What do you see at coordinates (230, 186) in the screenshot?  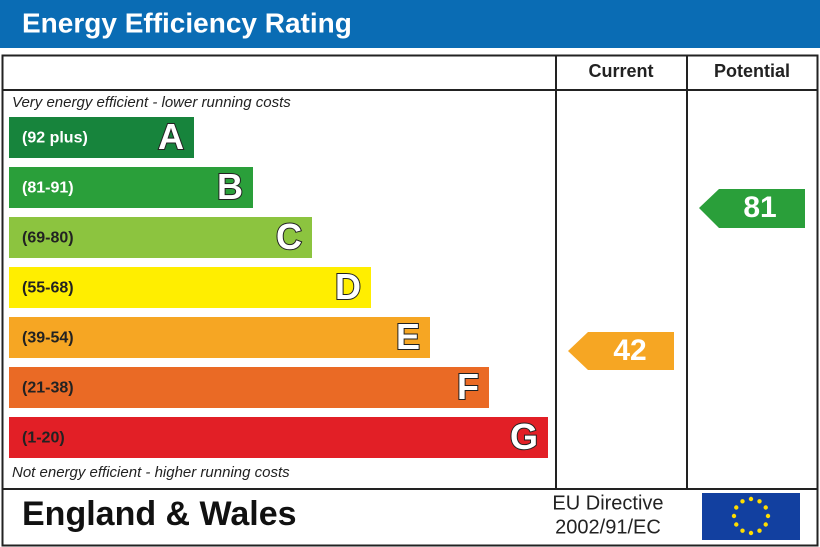 I see `band-letter: B` at bounding box center [230, 186].